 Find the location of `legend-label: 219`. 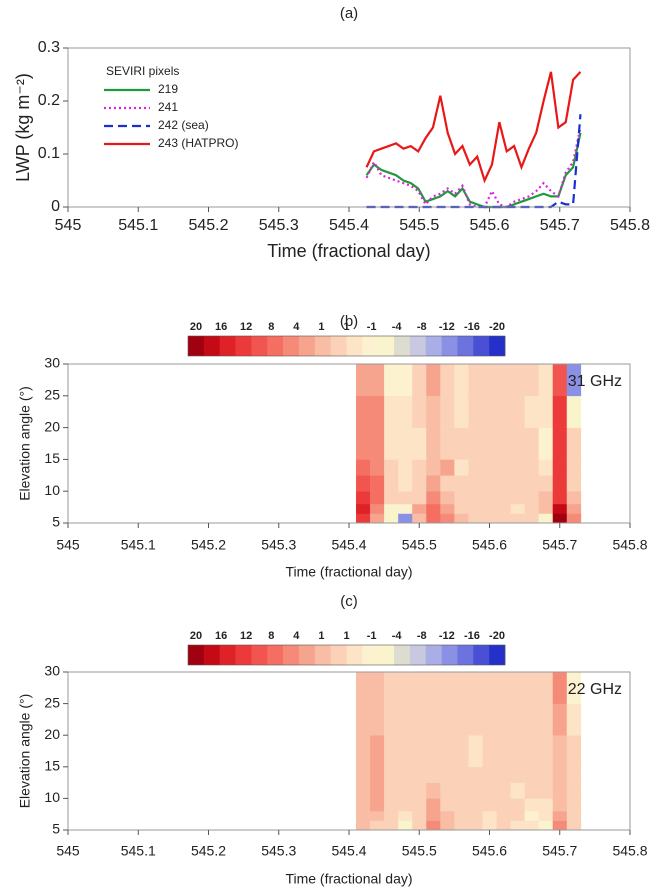

legend-label: 219 is located at coordinates (168, 89).